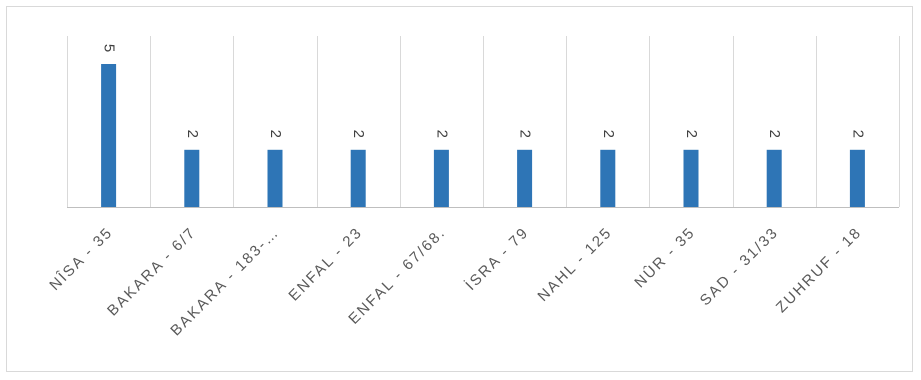 Image resolution: width=921 pixels, height=380 pixels. I want to click on x-tick-label: NAHL - 125, so click(574, 264).